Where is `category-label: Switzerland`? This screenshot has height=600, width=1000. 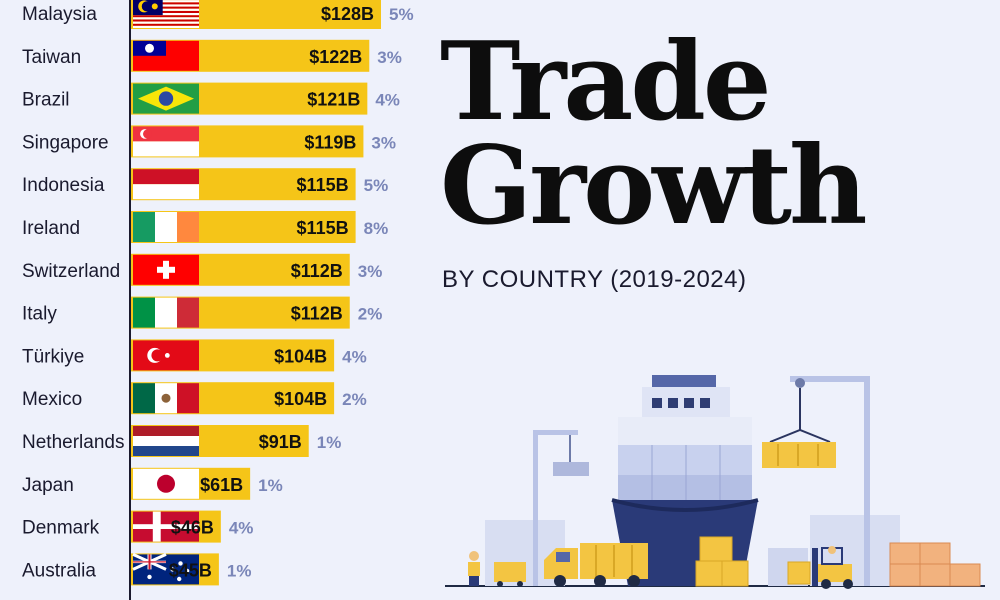
category-label: Switzerland is located at coordinates (71, 271).